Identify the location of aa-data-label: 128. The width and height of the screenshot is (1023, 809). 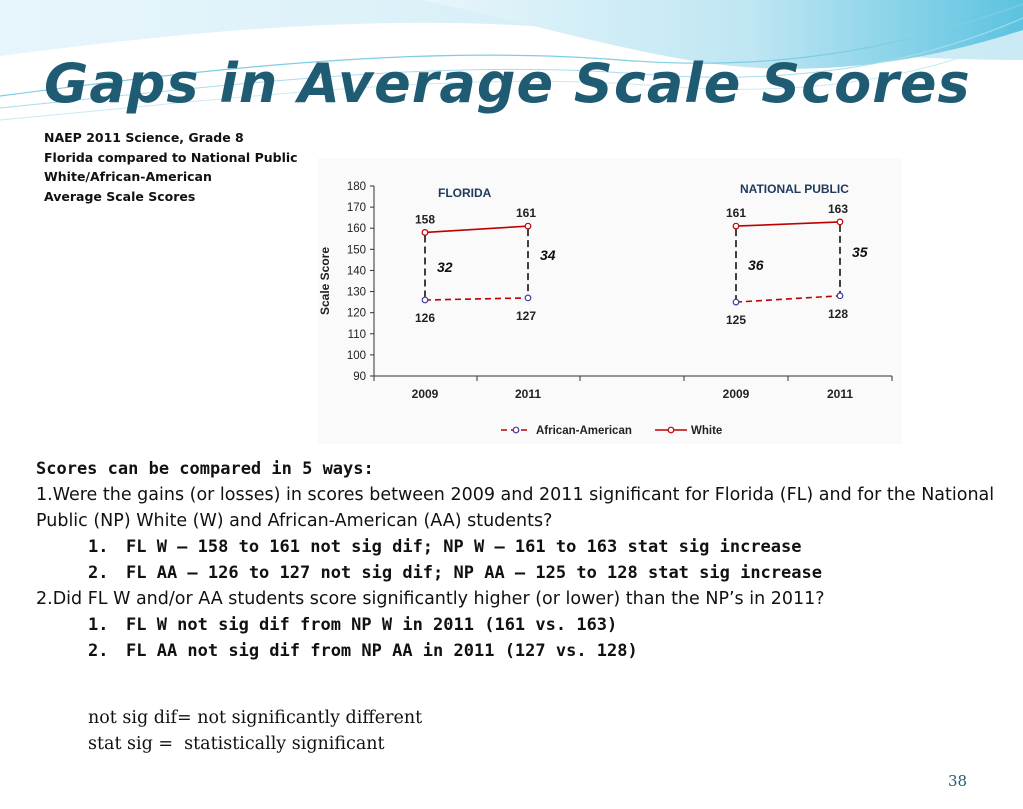
(838, 314).